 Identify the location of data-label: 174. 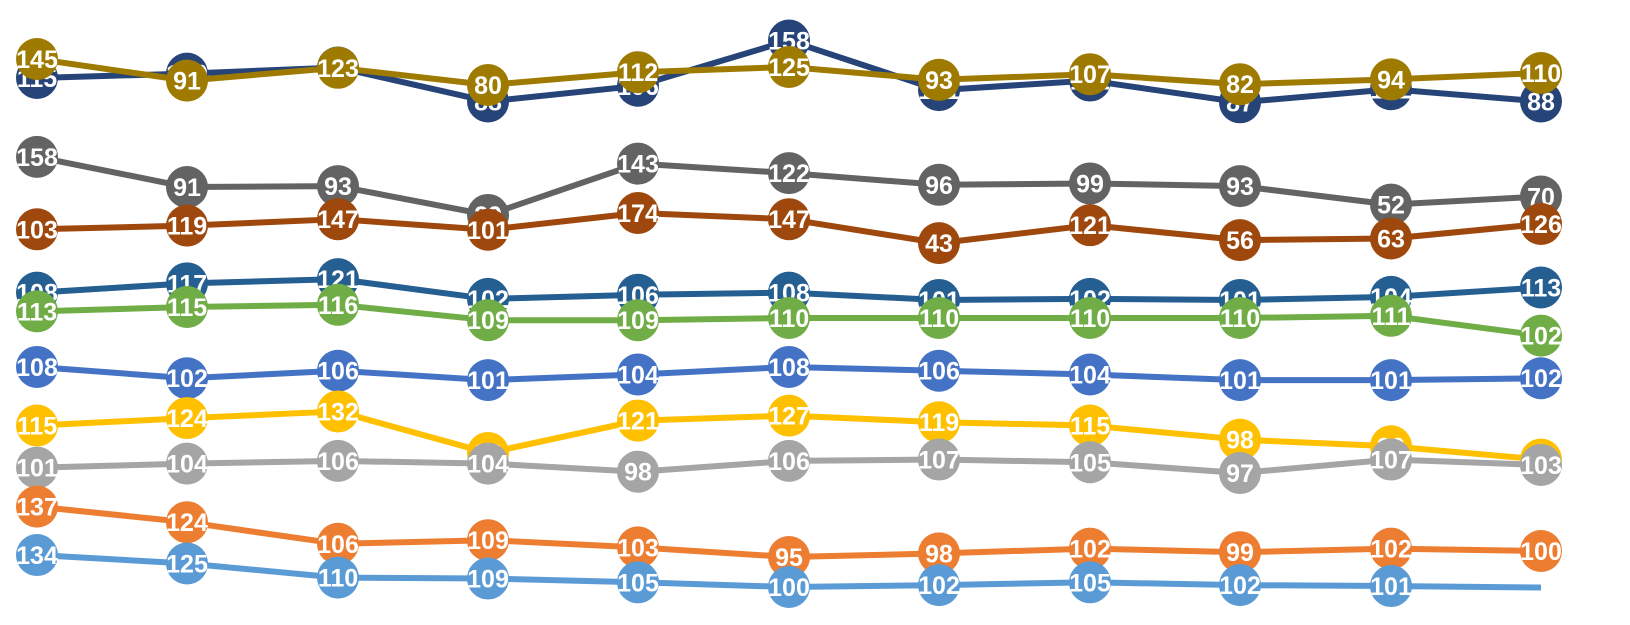
(638, 214).